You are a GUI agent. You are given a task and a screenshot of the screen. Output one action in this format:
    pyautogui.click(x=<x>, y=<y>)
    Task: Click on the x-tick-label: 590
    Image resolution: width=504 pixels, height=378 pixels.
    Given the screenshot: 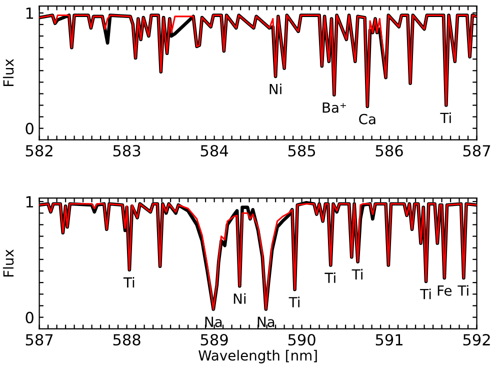 What is the action you would take?
    pyautogui.click(x=302, y=340)
    